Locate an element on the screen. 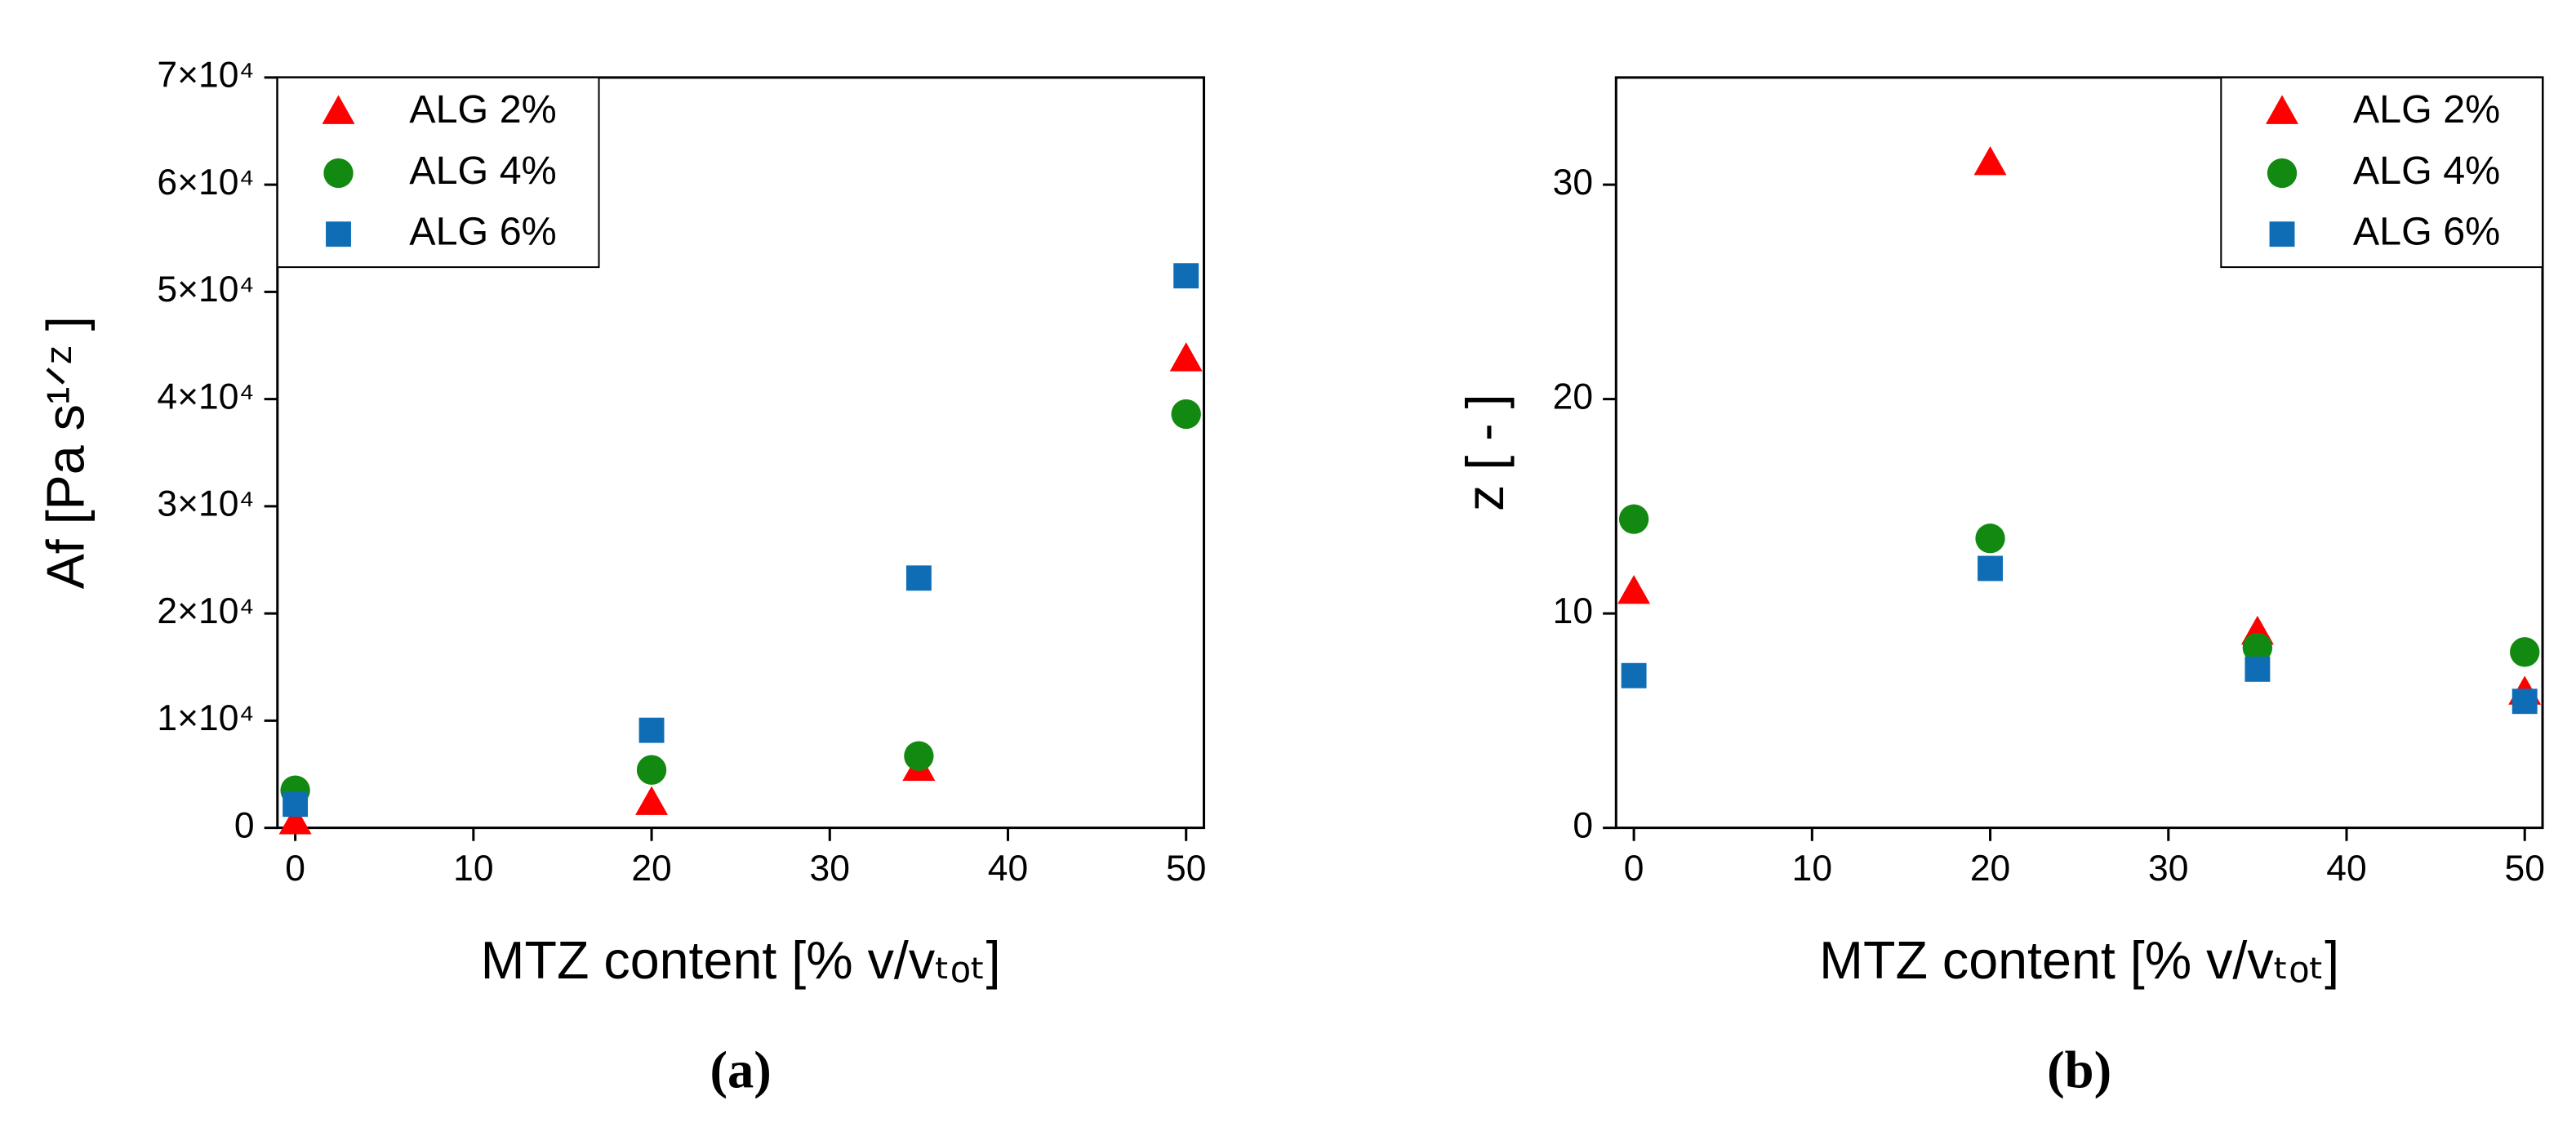 This screenshot has height=1123, width=2576. y-tick-label: 20 is located at coordinates (1573, 397).